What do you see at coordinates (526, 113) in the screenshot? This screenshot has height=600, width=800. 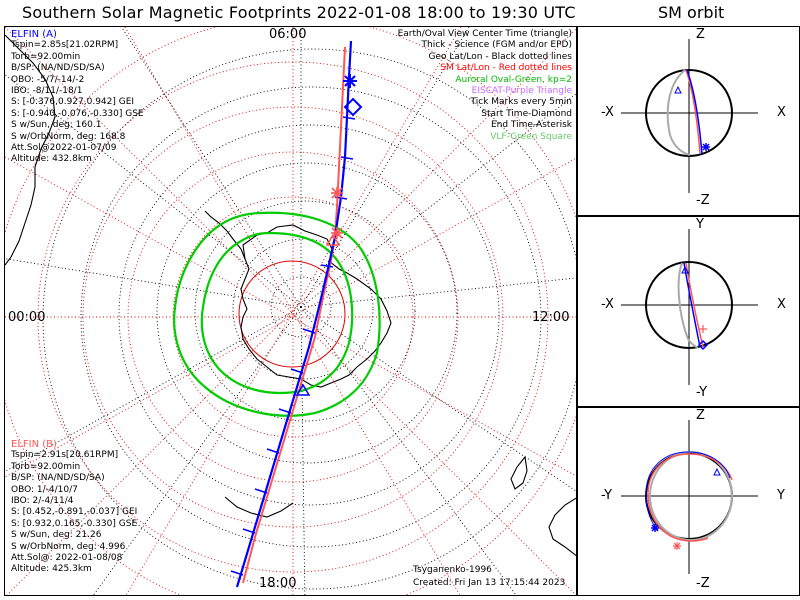 I see `legend-item: Start Time-Diamond` at bounding box center [526, 113].